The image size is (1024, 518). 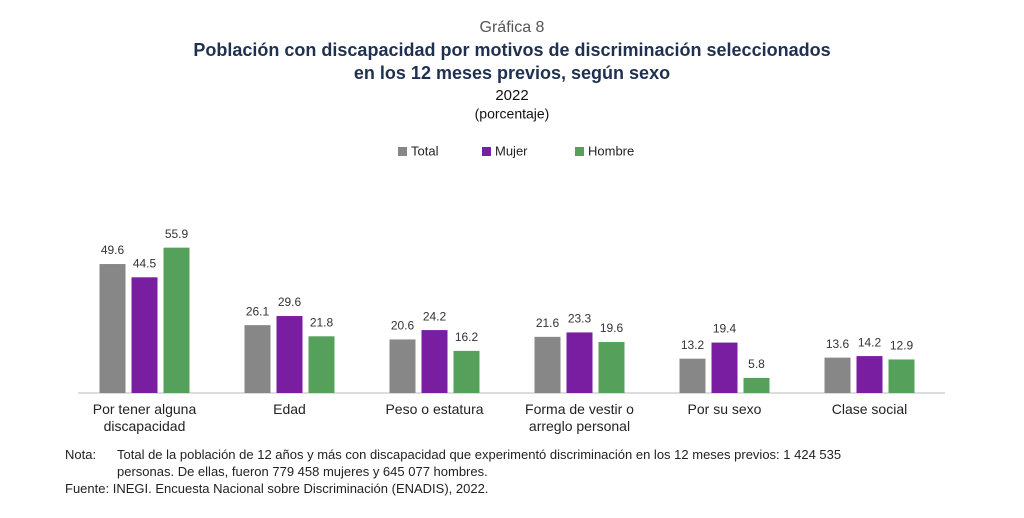 What do you see at coordinates (838, 344) in the screenshot?
I see `value-label: 13.6` at bounding box center [838, 344].